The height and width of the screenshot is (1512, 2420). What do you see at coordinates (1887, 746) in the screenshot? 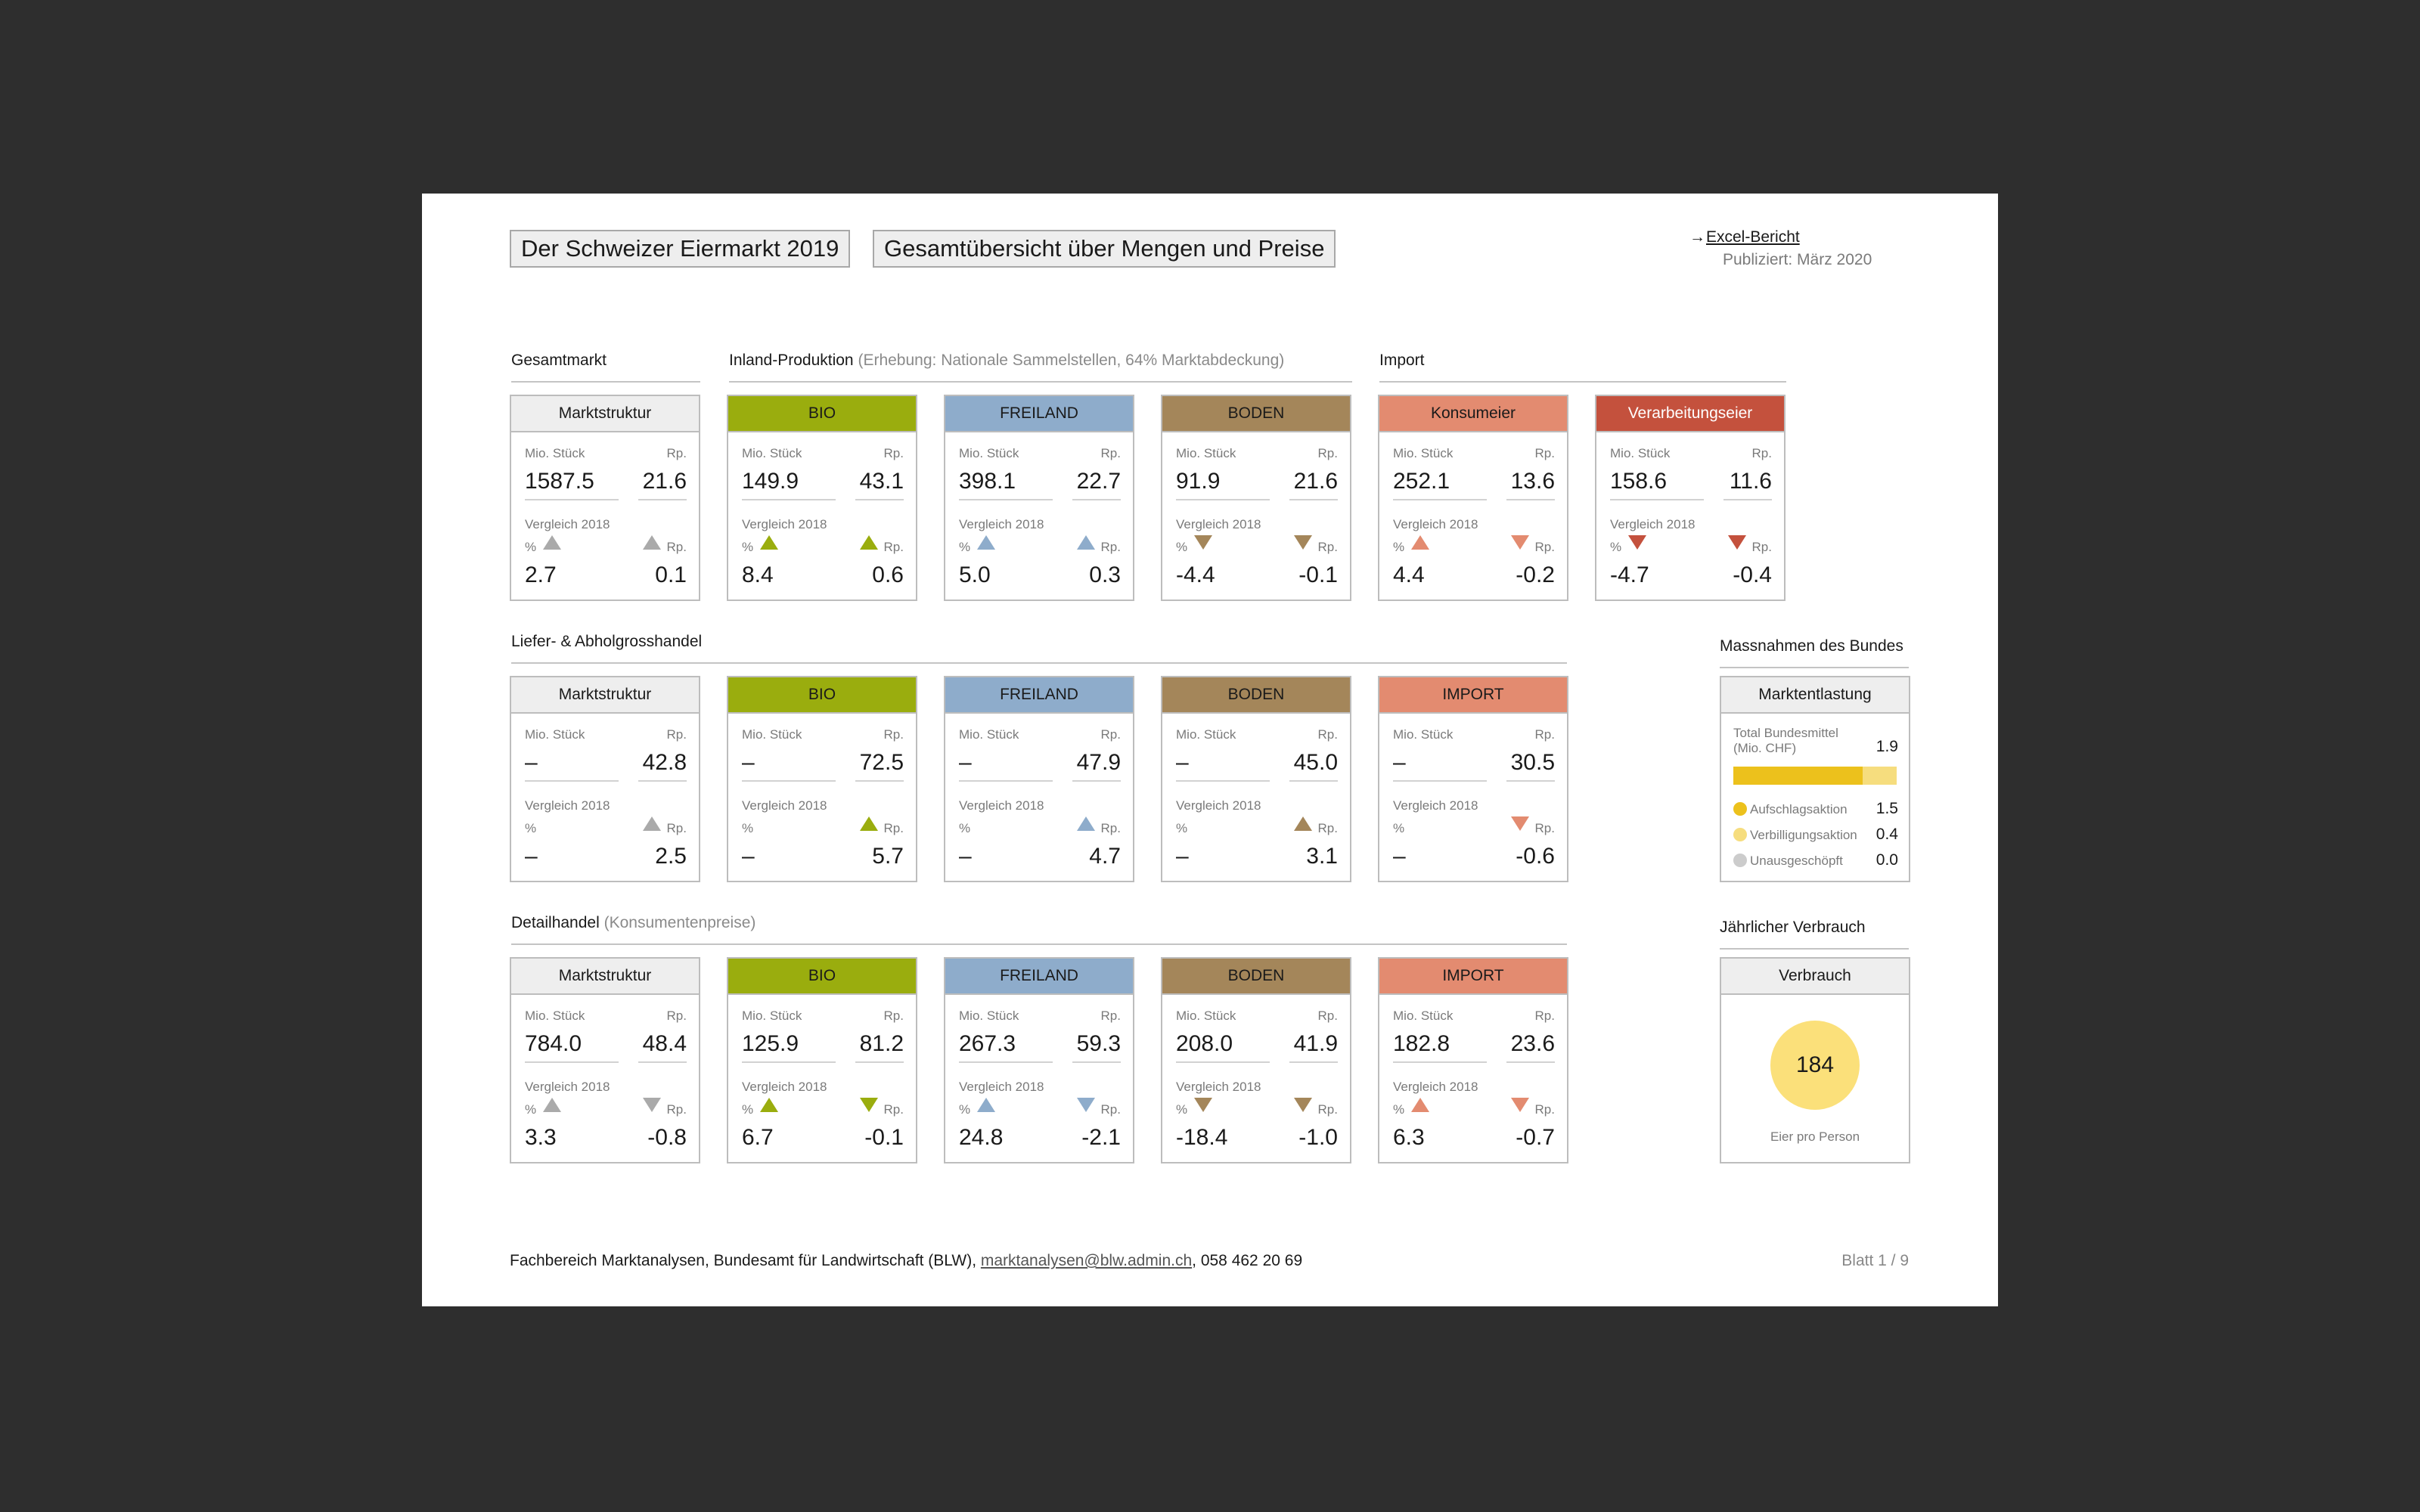
I see `total-value: 1.9` at bounding box center [1887, 746].